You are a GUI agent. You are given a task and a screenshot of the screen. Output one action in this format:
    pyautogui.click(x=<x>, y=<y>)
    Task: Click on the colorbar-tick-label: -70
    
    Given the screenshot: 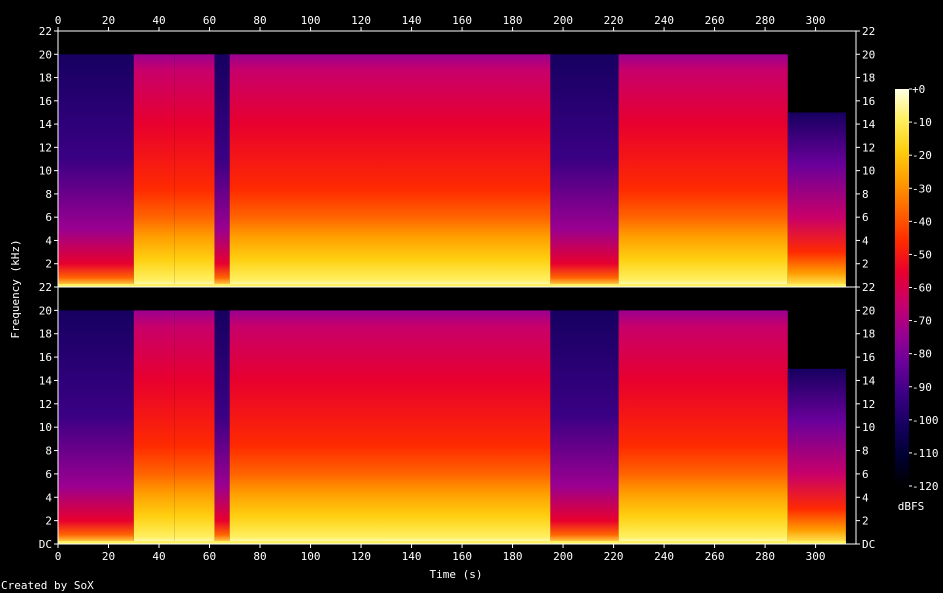 What is the action you would take?
    pyautogui.click(x=922, y=321)
    